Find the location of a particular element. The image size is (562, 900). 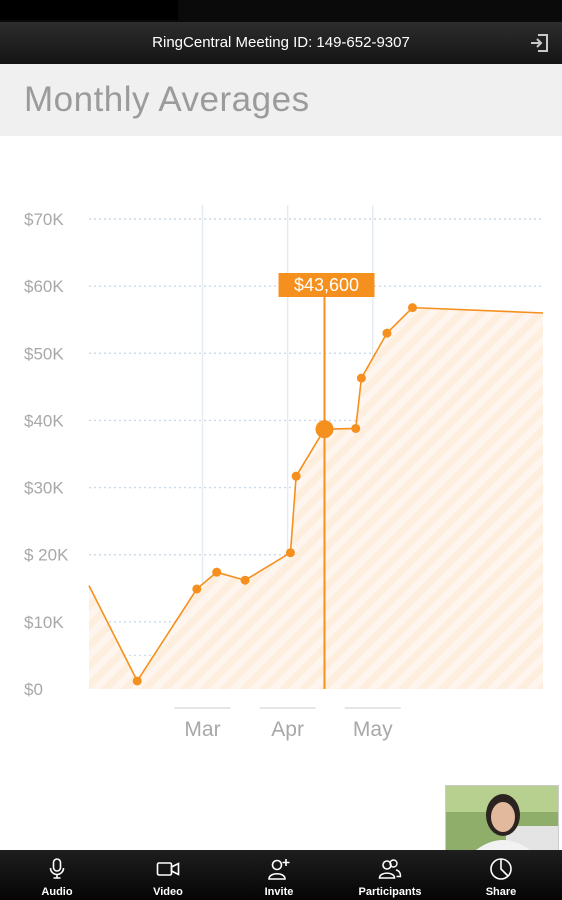

status-bar is located at coordinates (281, 11).